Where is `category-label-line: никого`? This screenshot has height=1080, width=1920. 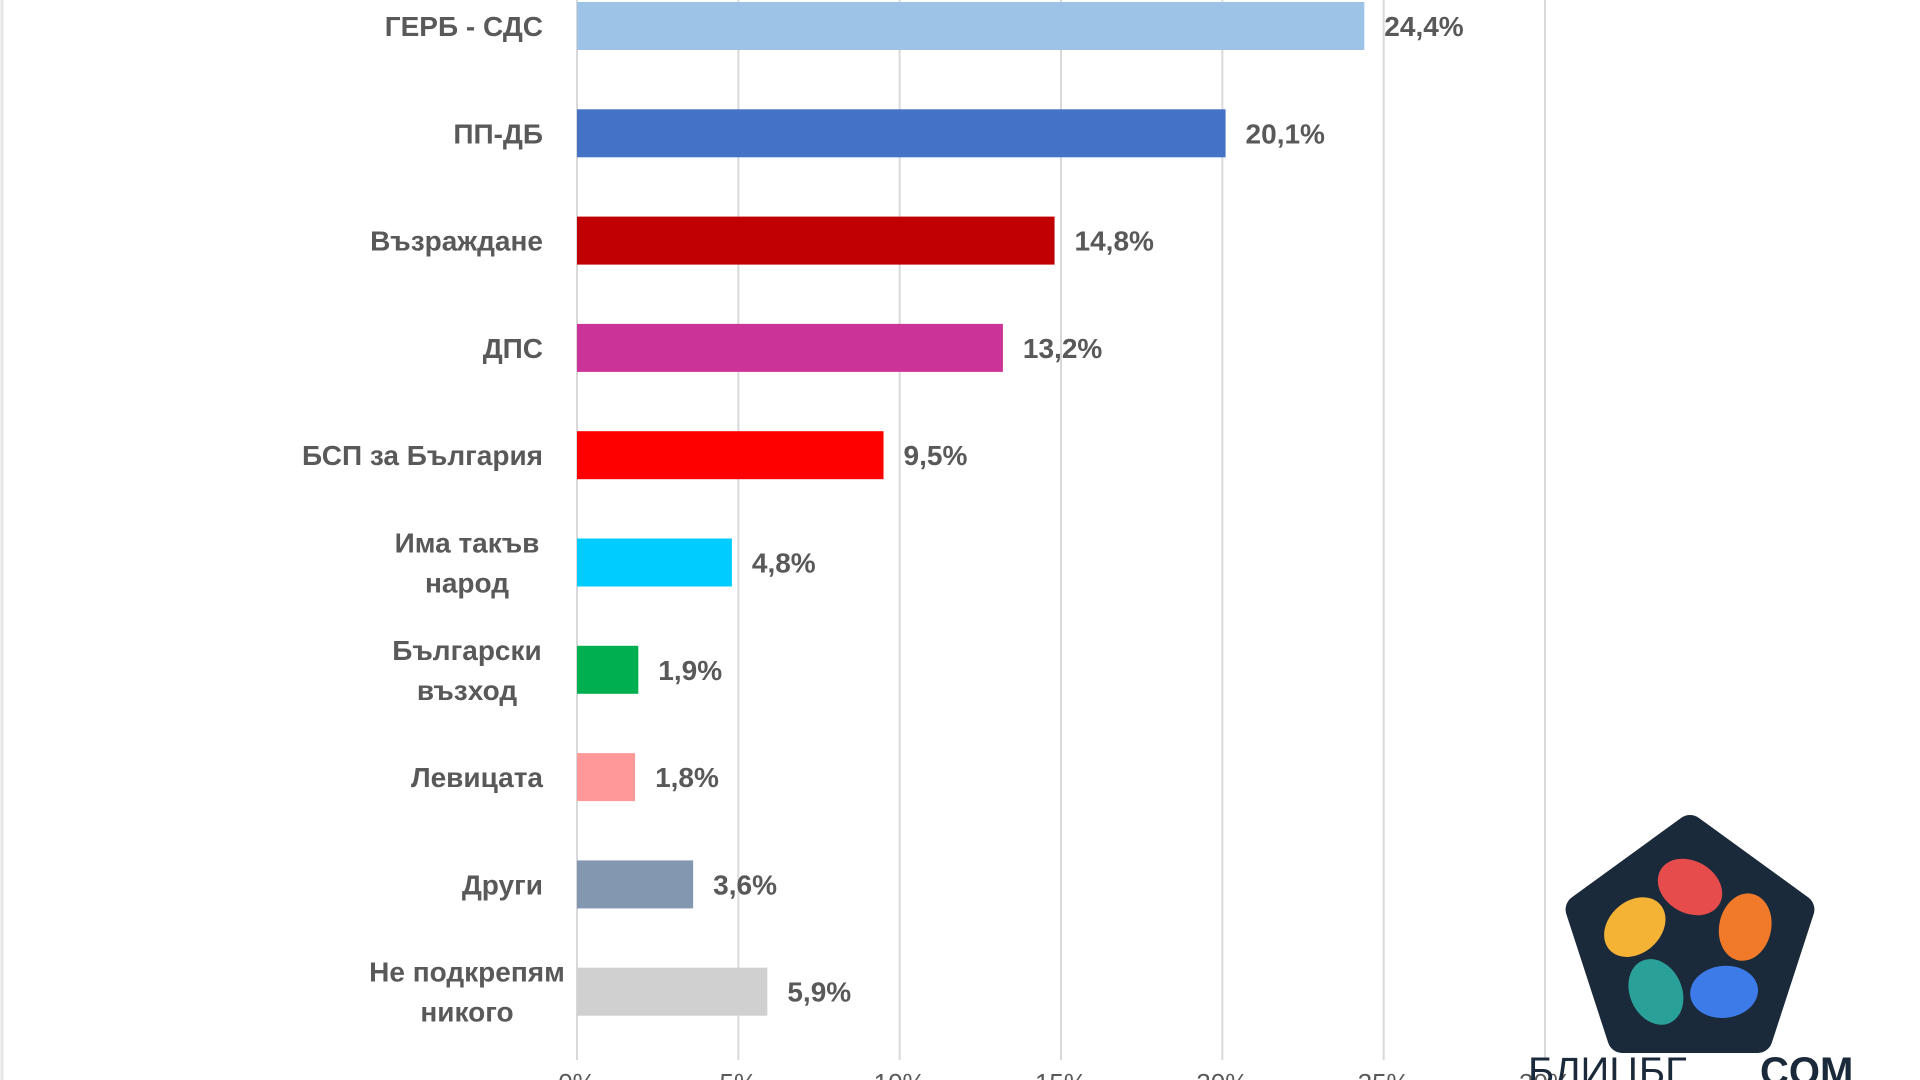 category-label-line: никого is located at coordinates (466, 1012).